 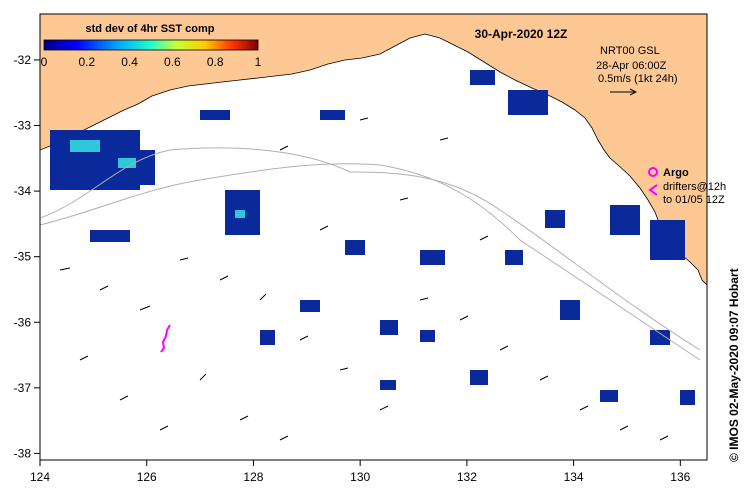 I want to click on lat-tick-label: -32, so click(x=23, y=60).